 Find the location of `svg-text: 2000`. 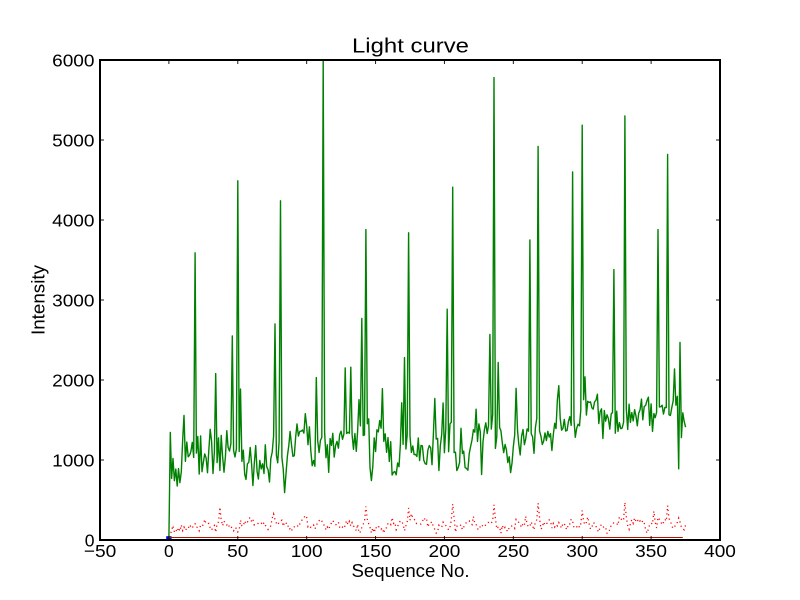

svg-text: 2000 is located at coordinates (73, 381).